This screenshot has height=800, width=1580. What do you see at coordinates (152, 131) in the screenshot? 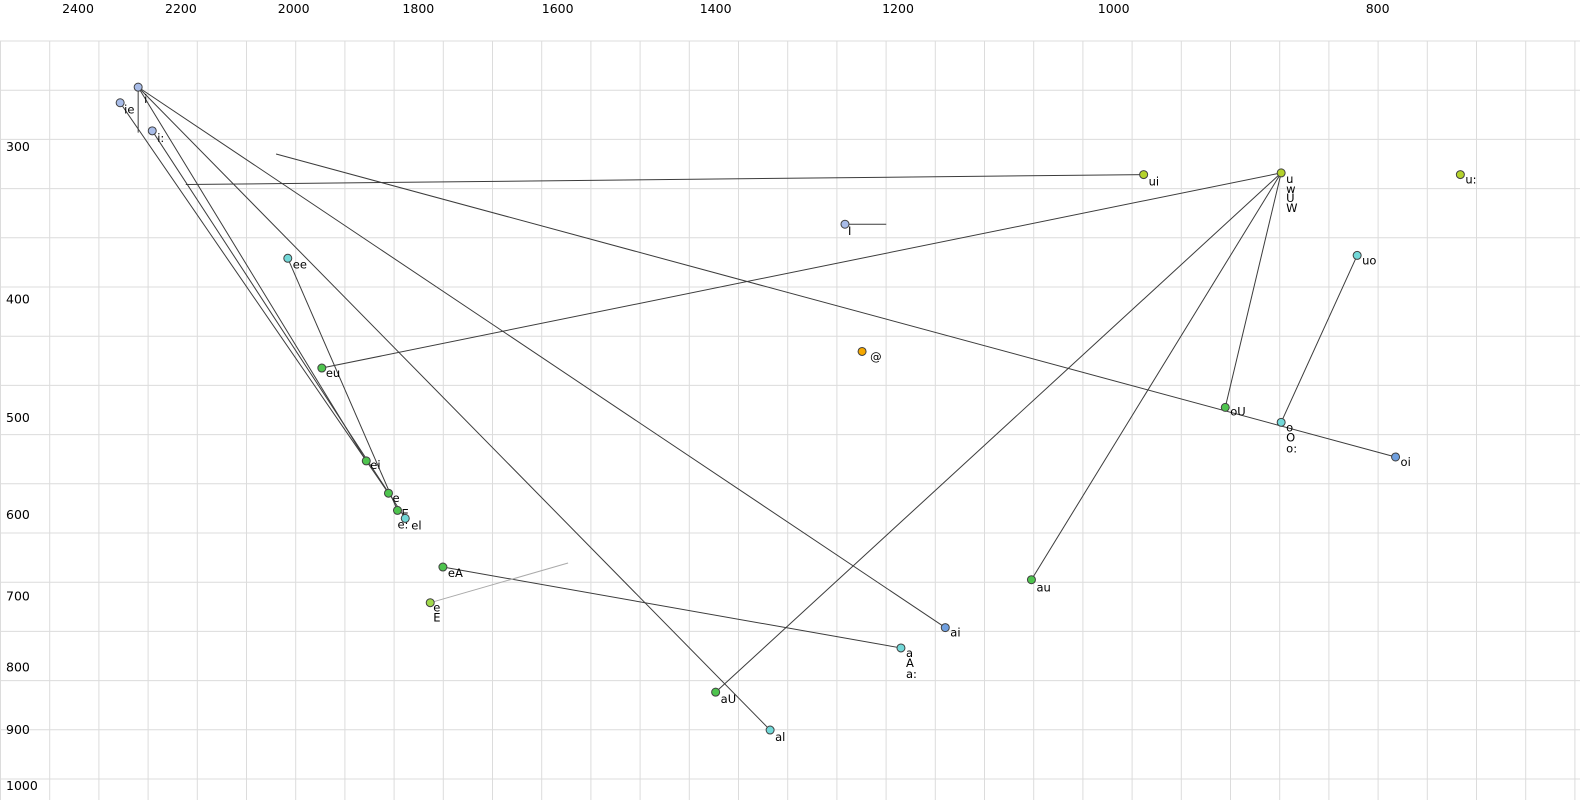
I see `data-point-i-long` at bounding box center [152, 131].